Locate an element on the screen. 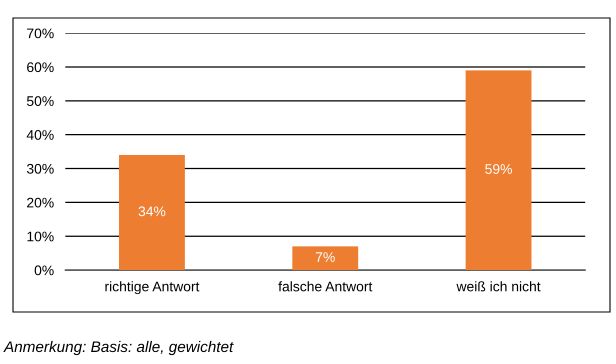 Image resolution: width=616 pixels, height=364 pixels. data-label: 7% is located at coordinates (325, 257).